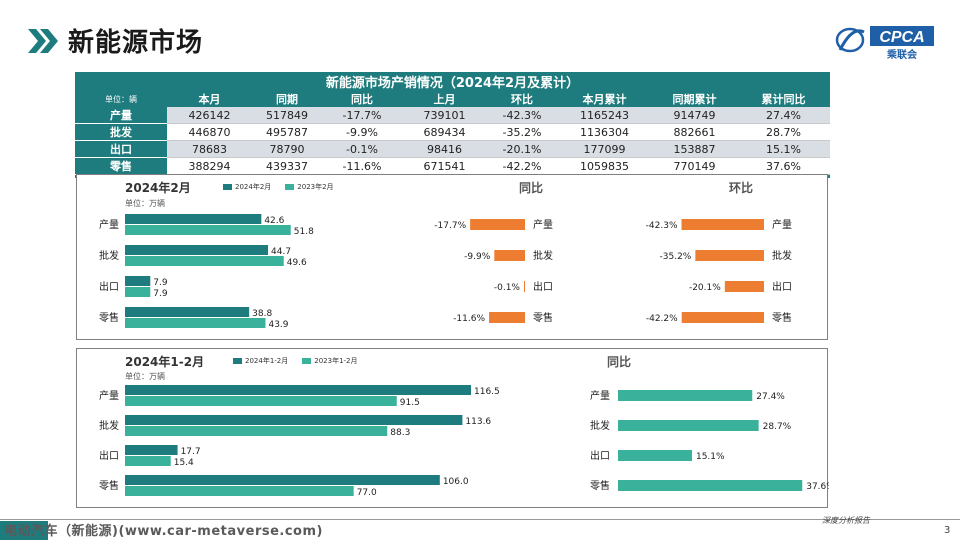 This screenshot has height=540, width=960. I want to click on page-title: 新能源市场, so click(136, 43).